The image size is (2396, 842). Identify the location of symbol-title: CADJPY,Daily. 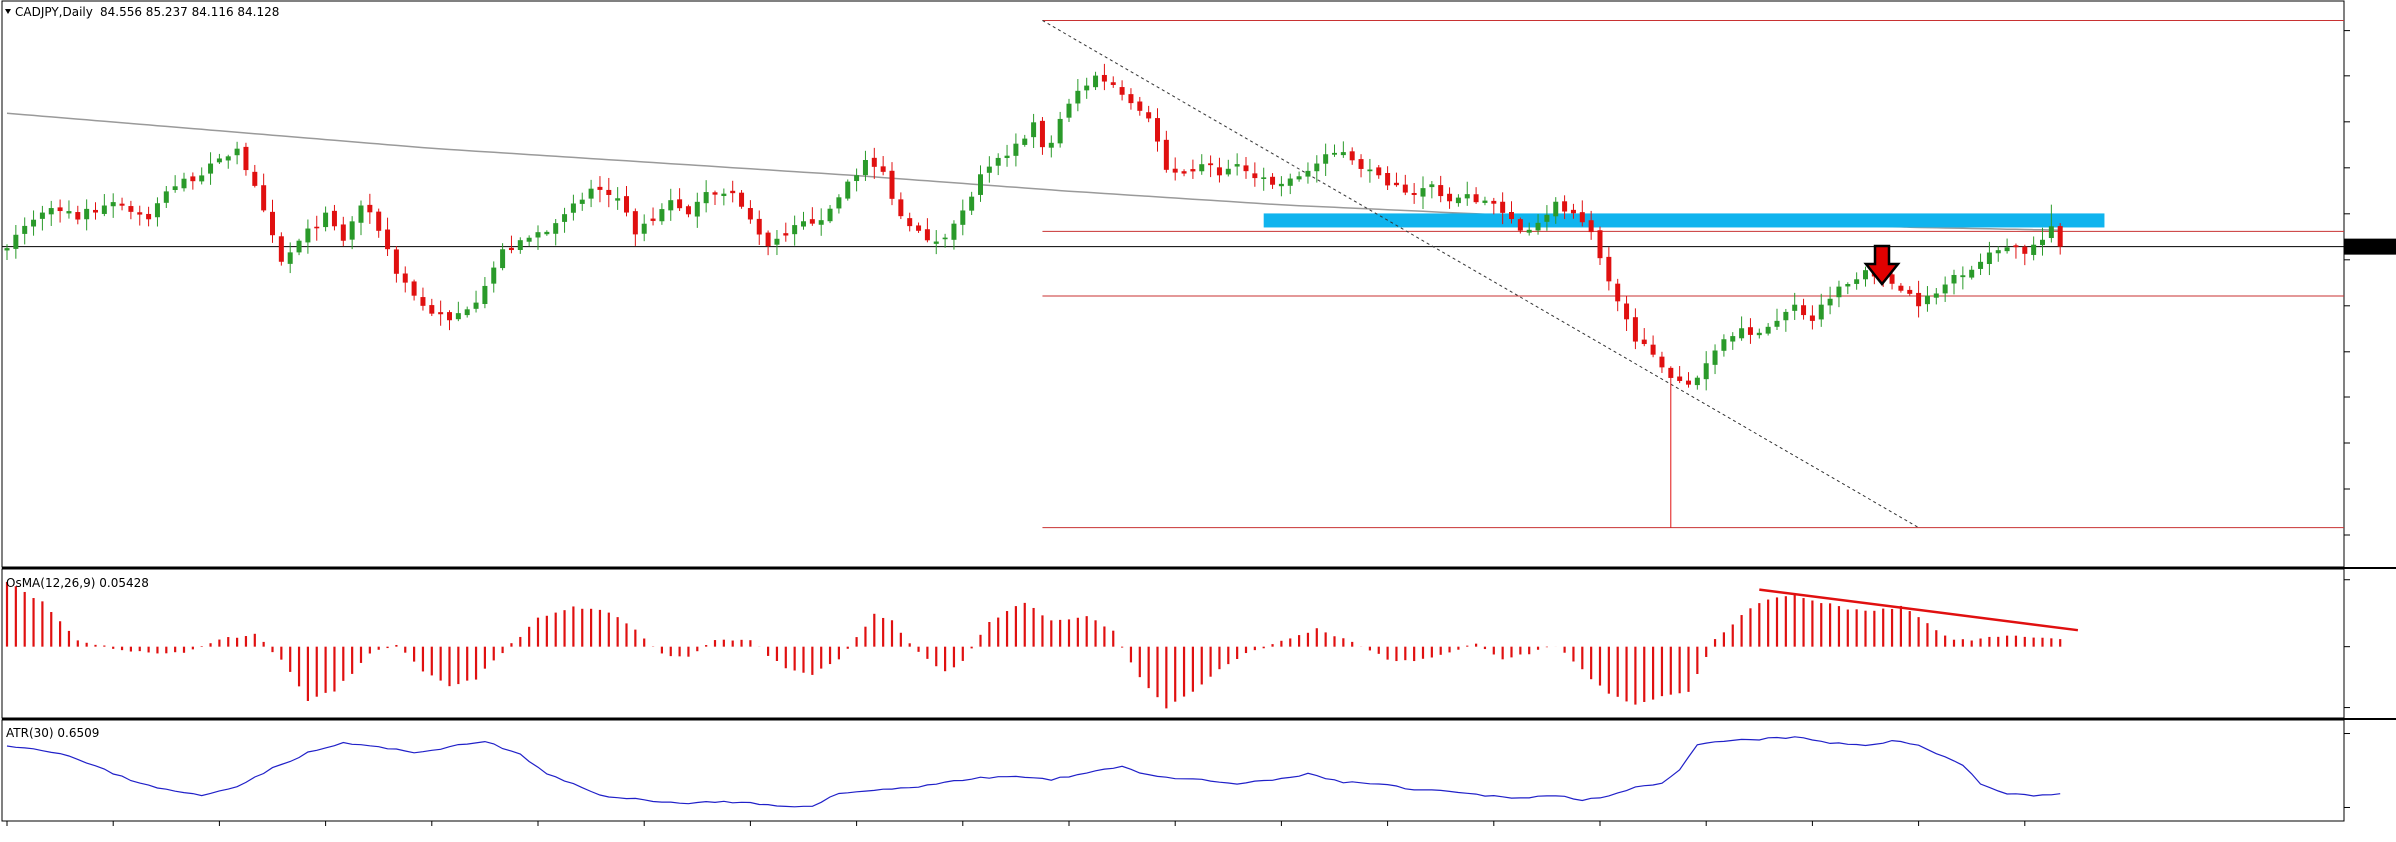
(54, 12).